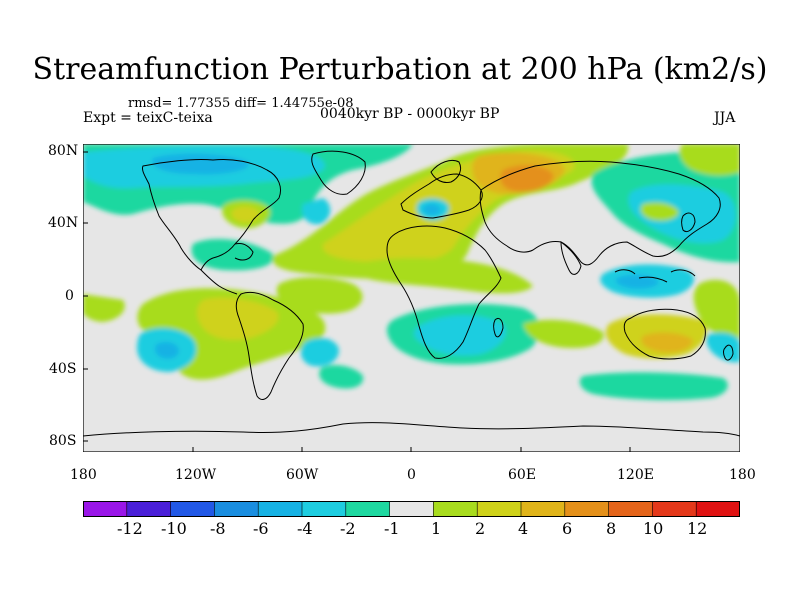 Image resolution: width=800 pixels, height=600 pixels. What do you see at coordinates (63, 223) in the screenshot?
I see `lat-tick-40n: 40N` at bounding box center [63, 223].